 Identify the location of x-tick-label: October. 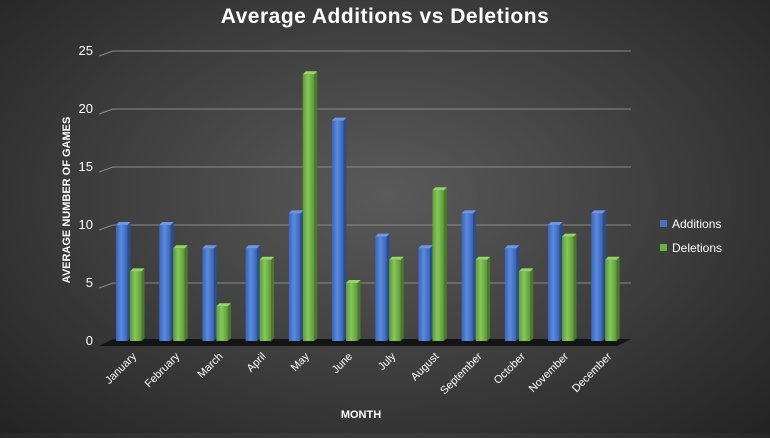
(510, 368).